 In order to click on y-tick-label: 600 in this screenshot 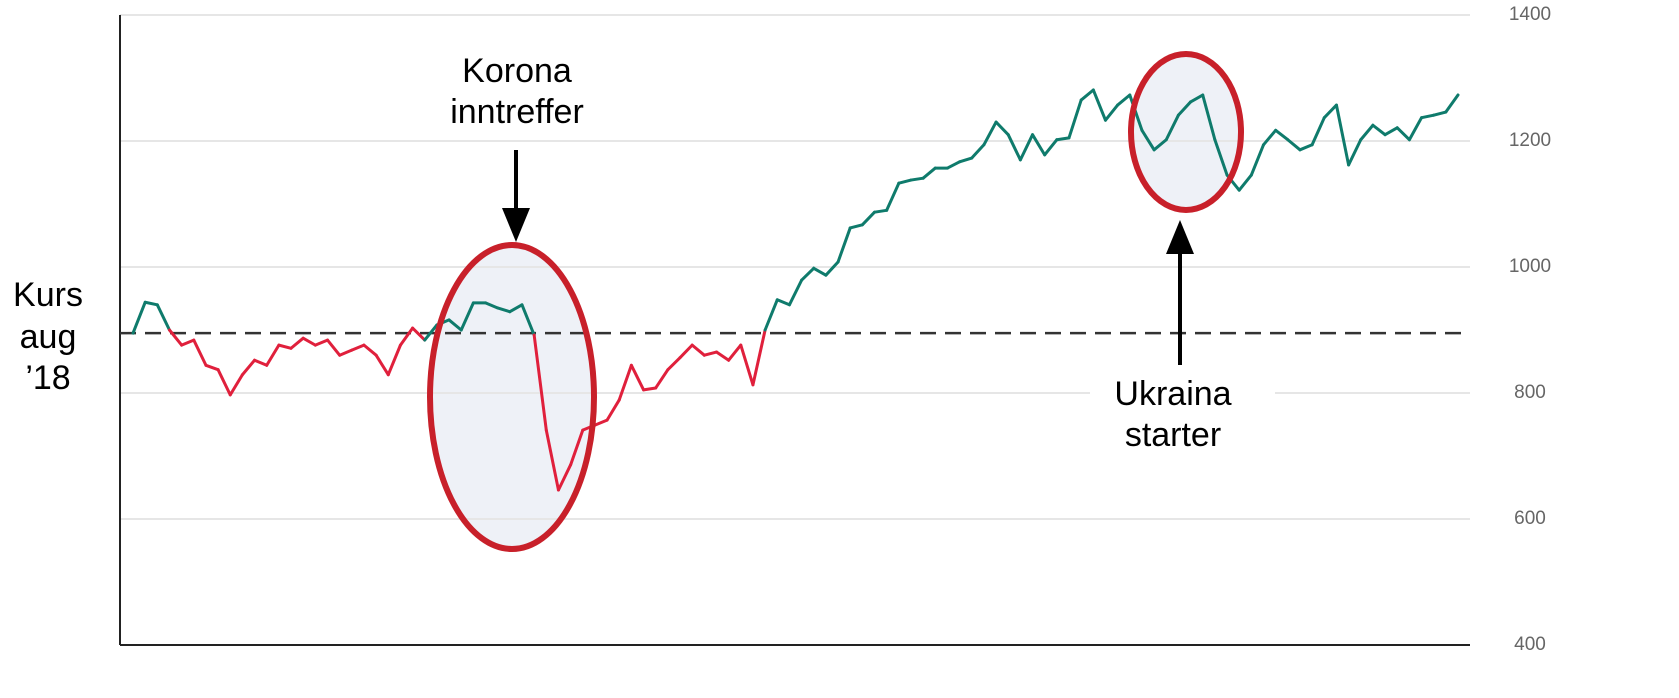, I will do `click(1530, 518)`.